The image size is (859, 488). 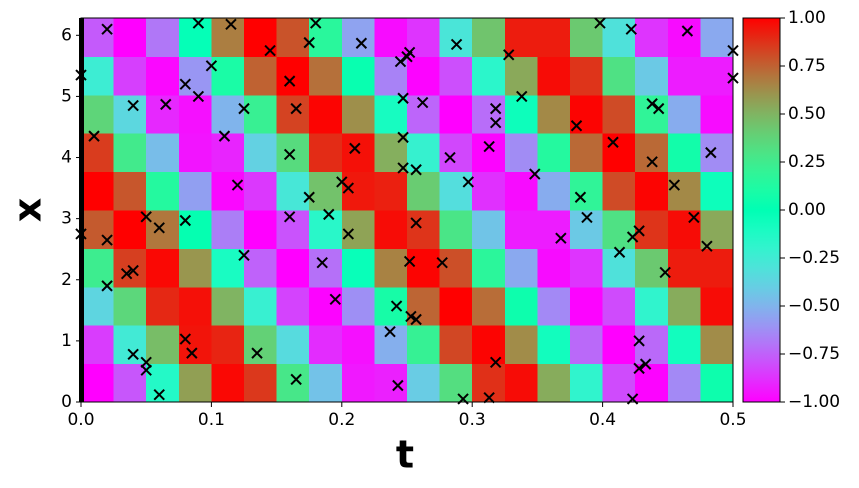 I want to click on colorbar-tick-label: 0.00, so click(x=807, y=210).